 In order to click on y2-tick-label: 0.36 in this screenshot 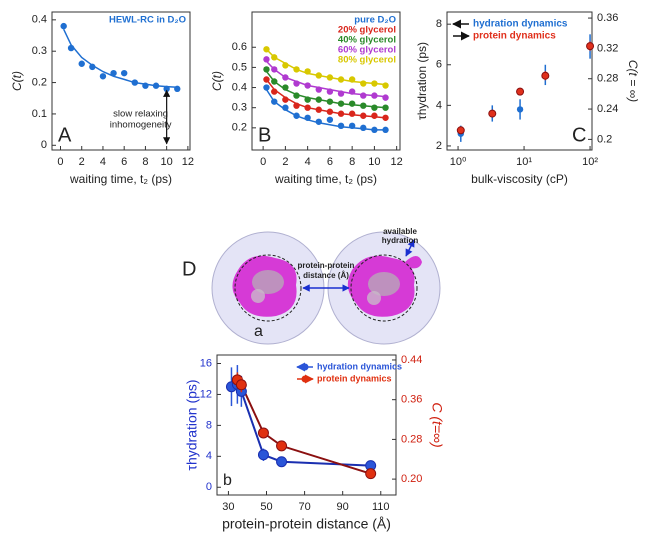, I will do `click(607, 18)`.